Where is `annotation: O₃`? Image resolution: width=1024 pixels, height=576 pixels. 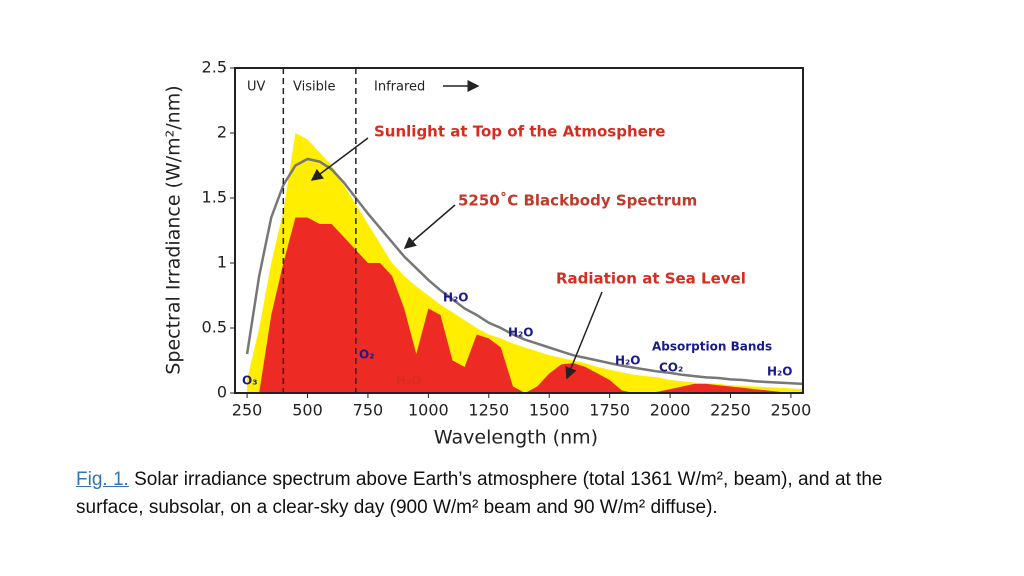 annotation: O₃ is located at coordinates (249, 381).